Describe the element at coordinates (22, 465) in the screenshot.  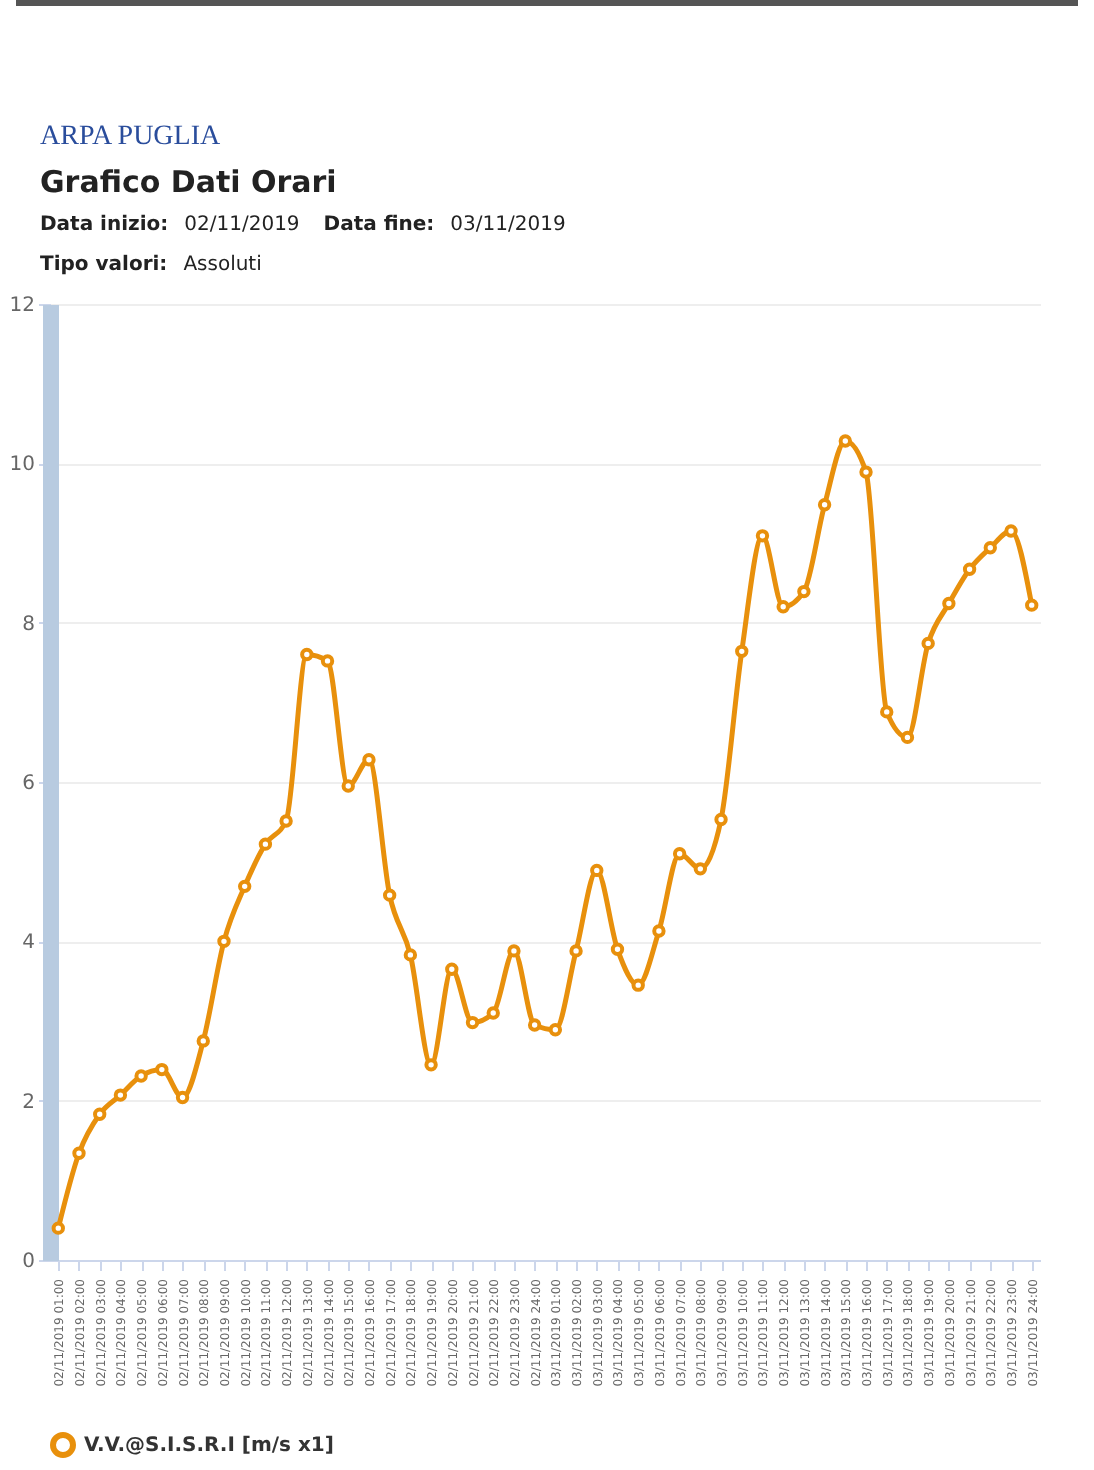
I see `y-tick-label: 10` at that location.